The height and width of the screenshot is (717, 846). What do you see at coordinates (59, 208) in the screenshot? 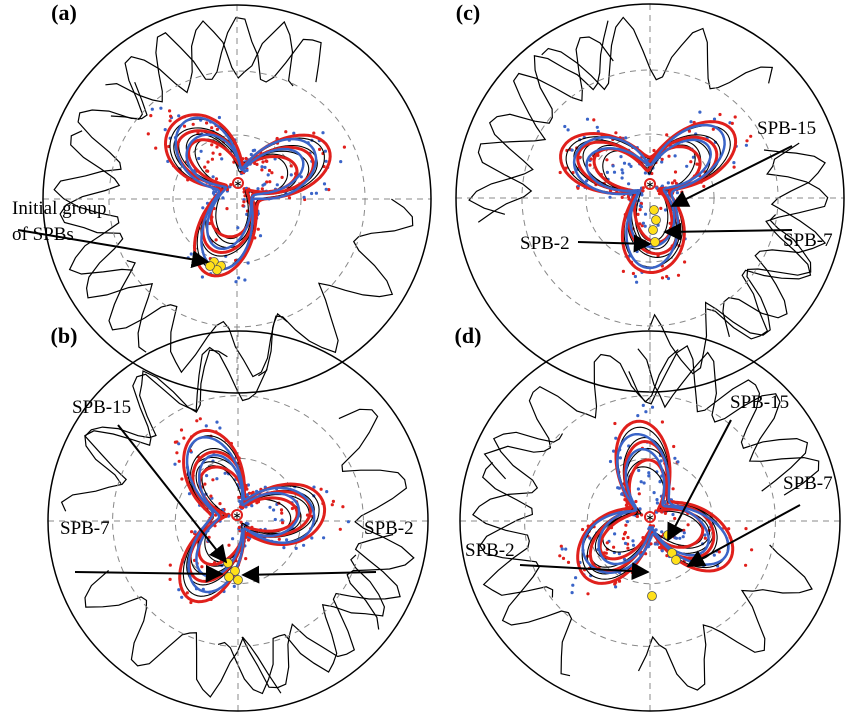
I see `annotation-text: Initial group` at bounding box center [59, 208].